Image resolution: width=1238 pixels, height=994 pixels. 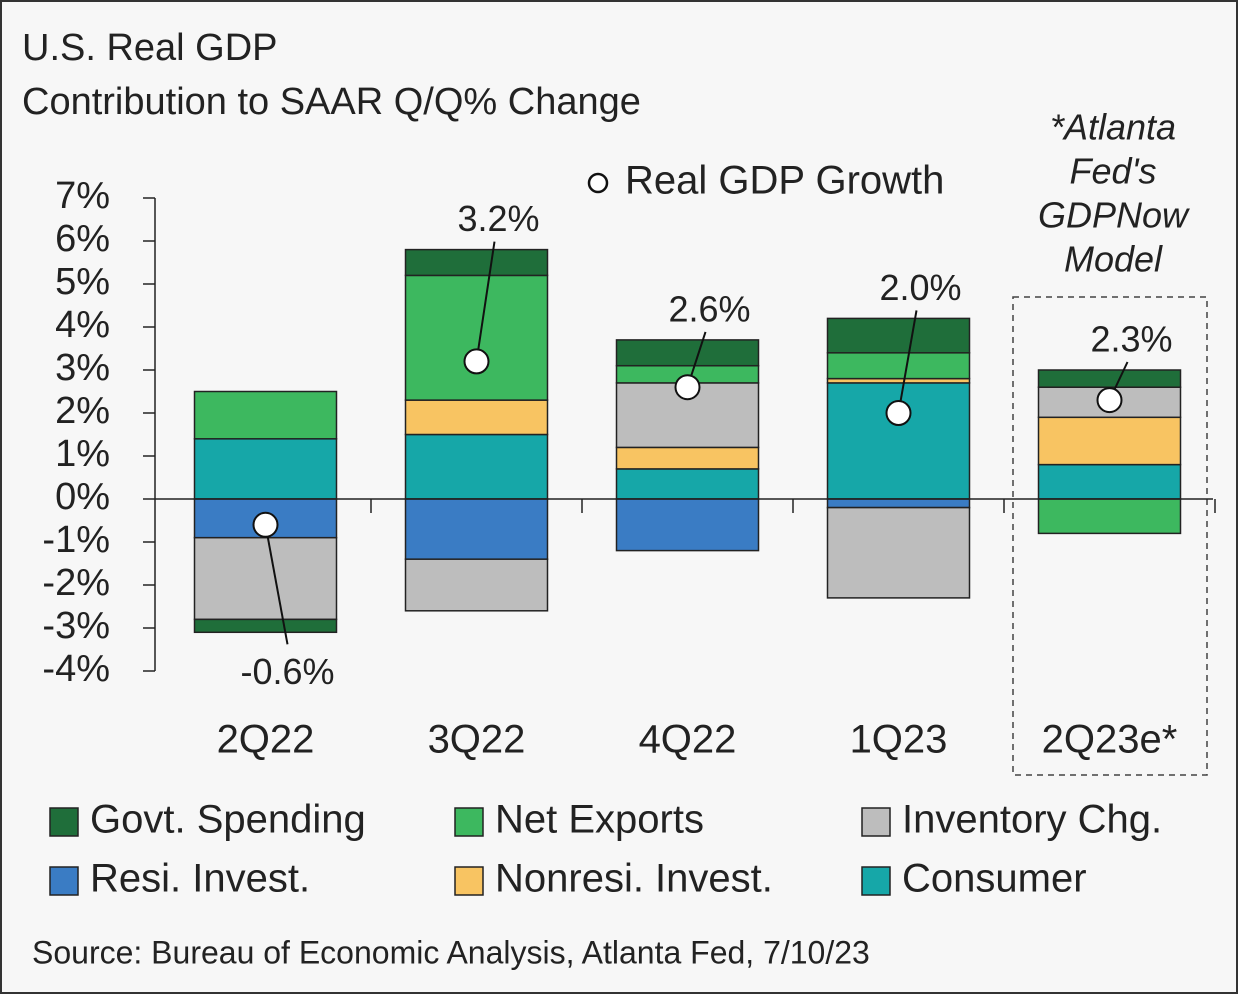 I want to click on gdp-label: 2.6%, so click(x=709, y=308).